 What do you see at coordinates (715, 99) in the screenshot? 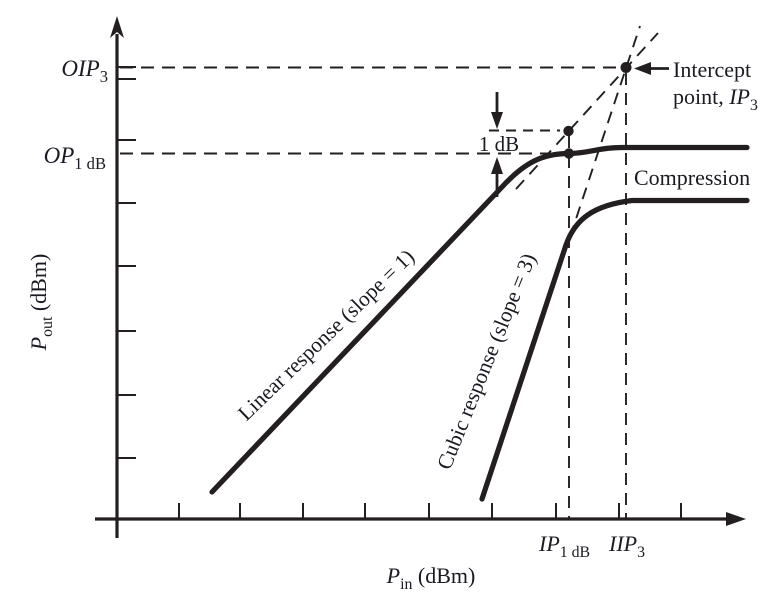
I see `intercept-label-line2: point, IP3` at bounding box center [715, 99].